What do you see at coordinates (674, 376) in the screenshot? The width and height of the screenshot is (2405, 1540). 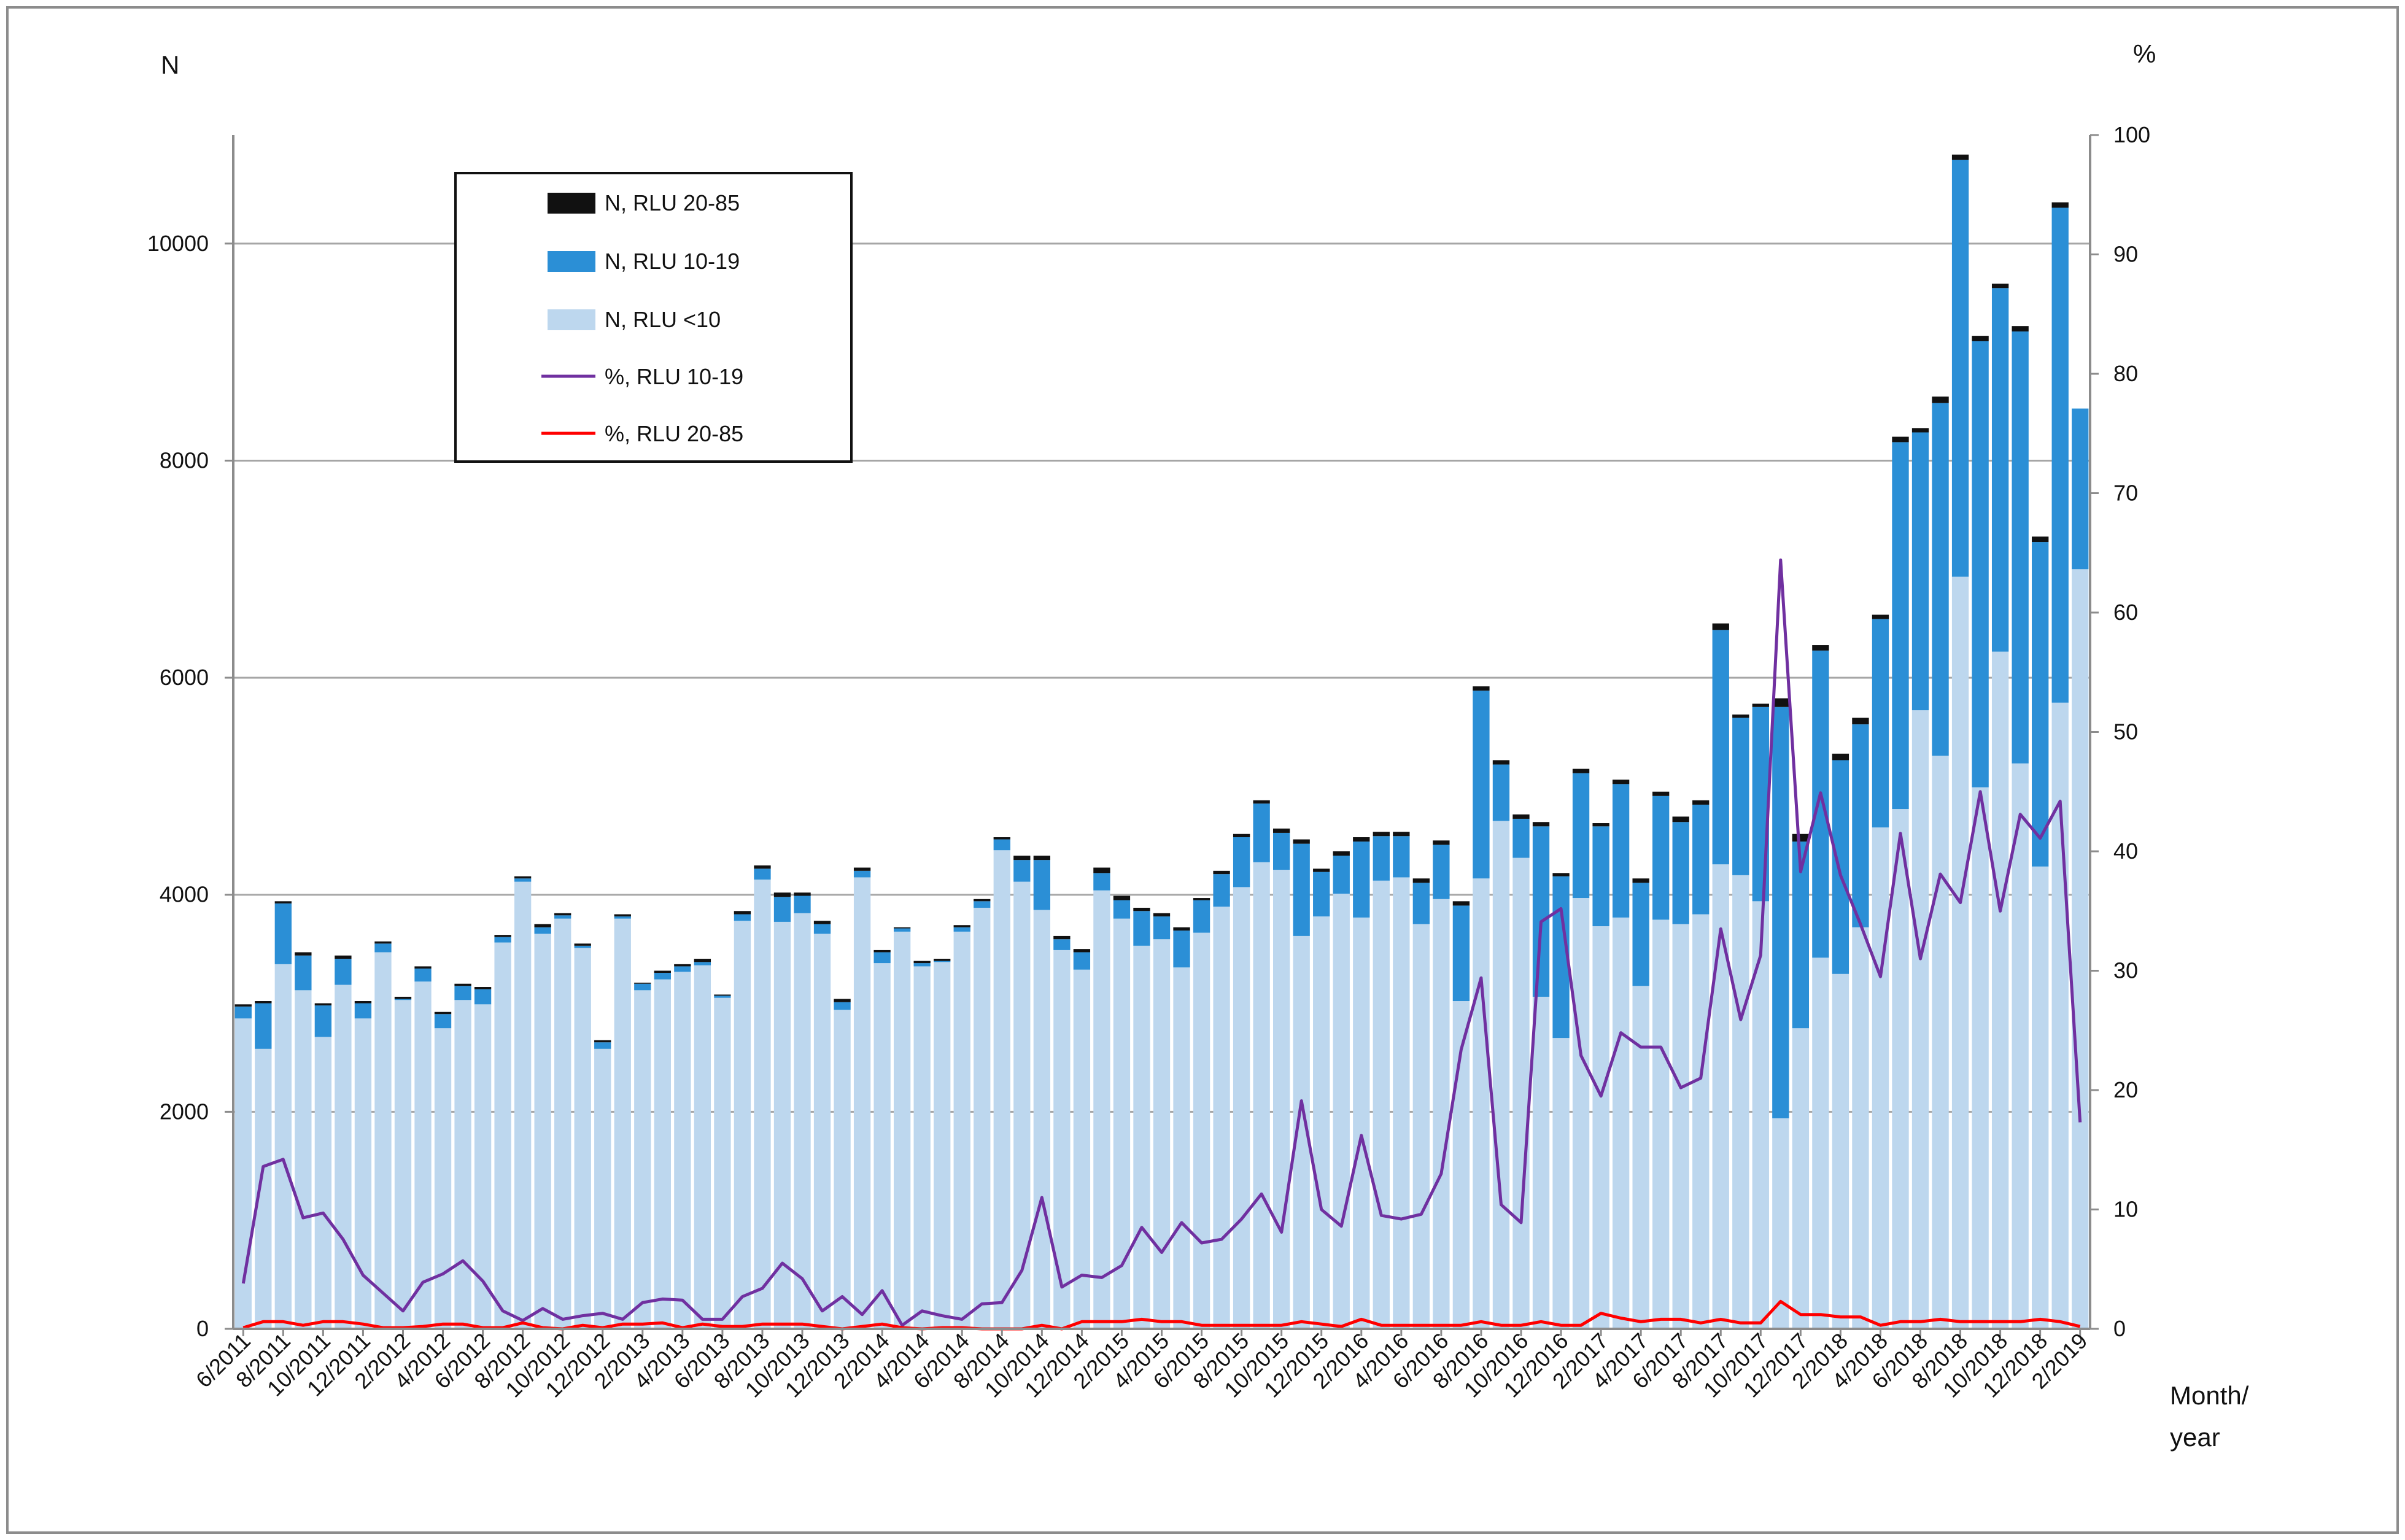 I see `legend-label: %, RLU 10-19` at bounding box center [674, 376].